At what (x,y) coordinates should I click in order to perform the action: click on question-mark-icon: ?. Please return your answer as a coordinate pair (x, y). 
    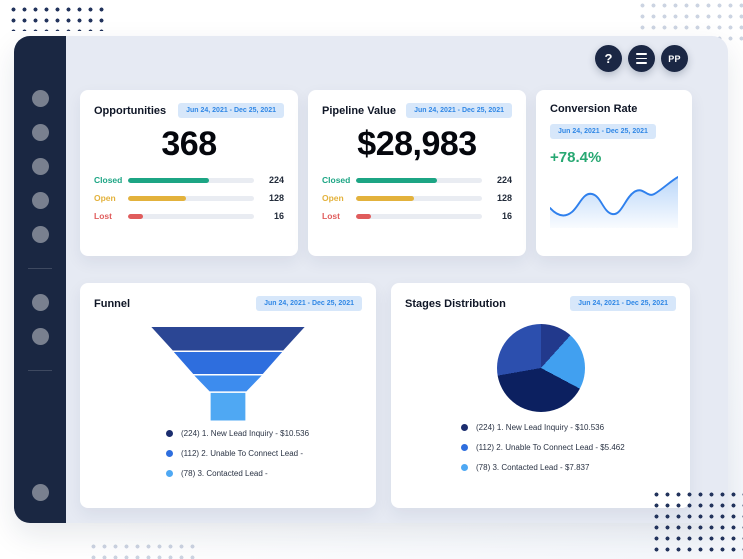
    Looking at the image, I should click on (608, 58).